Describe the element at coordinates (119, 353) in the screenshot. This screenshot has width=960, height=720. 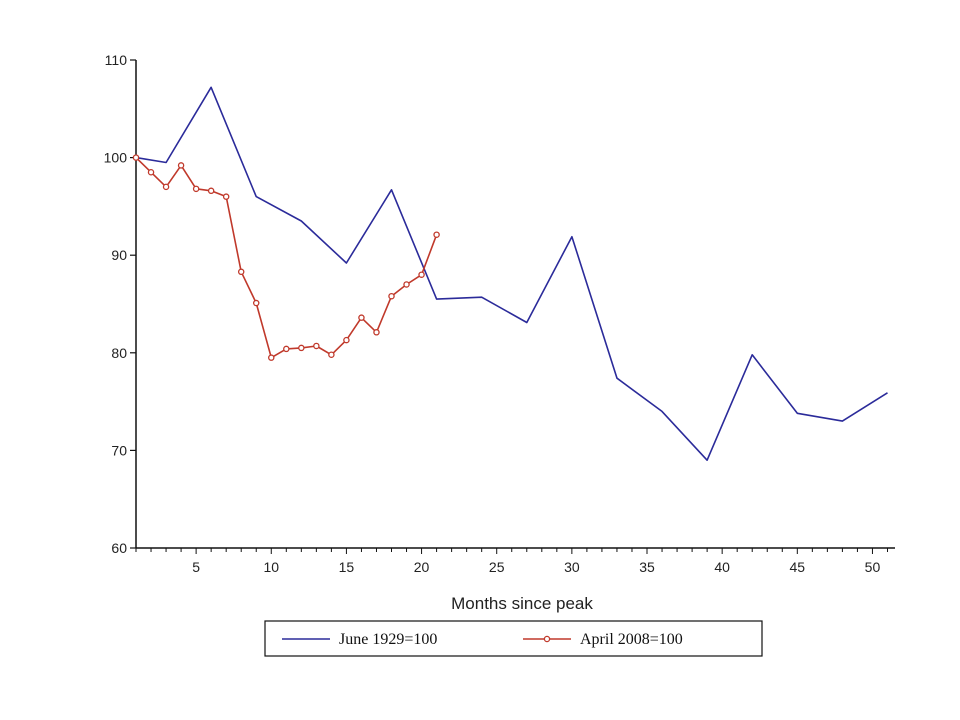
I see `y-tick-label: 80` at that location.